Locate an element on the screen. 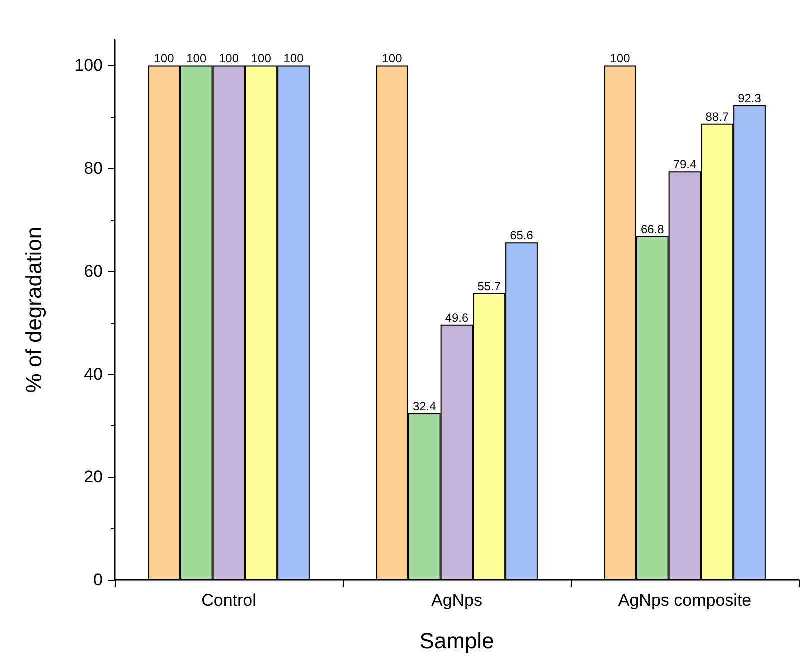 The image size is (809, 668). x-axis-title: Sample is located at coordinates (457, 641).